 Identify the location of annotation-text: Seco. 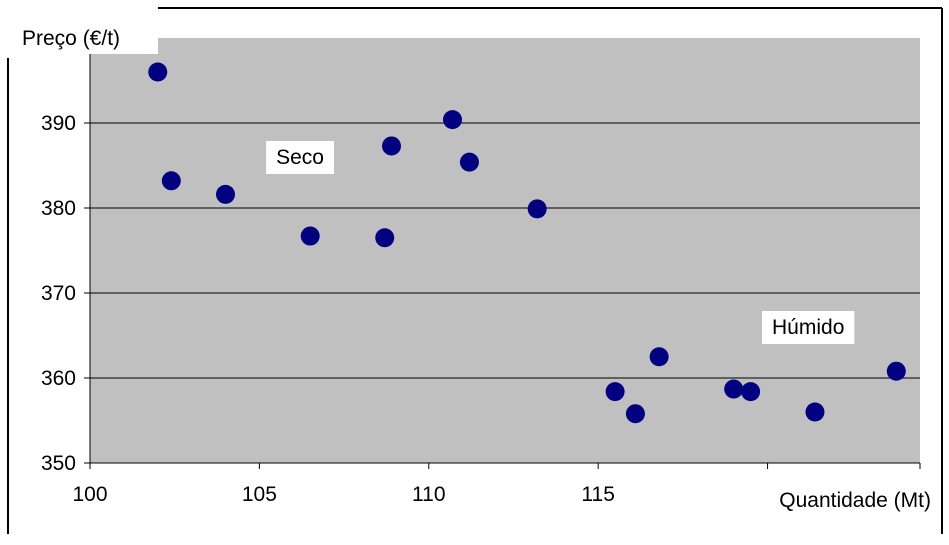
(300, 157).